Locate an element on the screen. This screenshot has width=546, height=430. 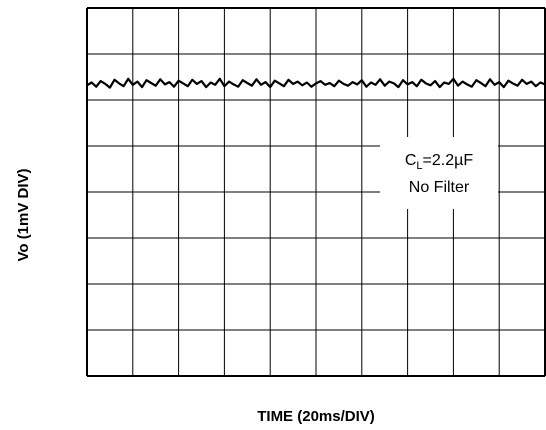
annotation-line2: No Filter is located at coordinates (439, 187).